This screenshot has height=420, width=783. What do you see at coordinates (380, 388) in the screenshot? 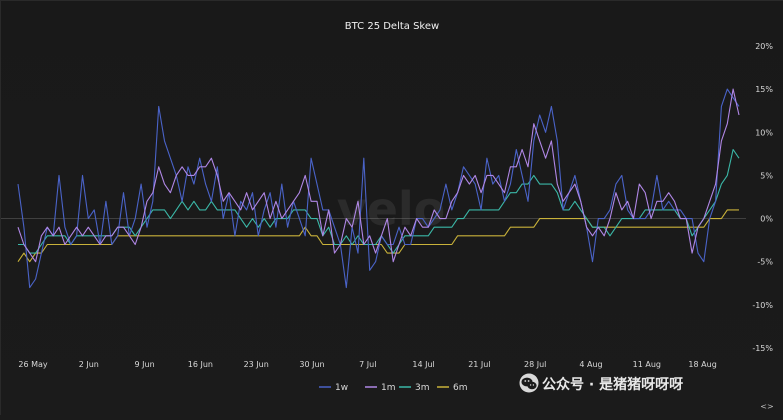
I see `legend-item-1m: 1m` at bounding box center [380, 388].